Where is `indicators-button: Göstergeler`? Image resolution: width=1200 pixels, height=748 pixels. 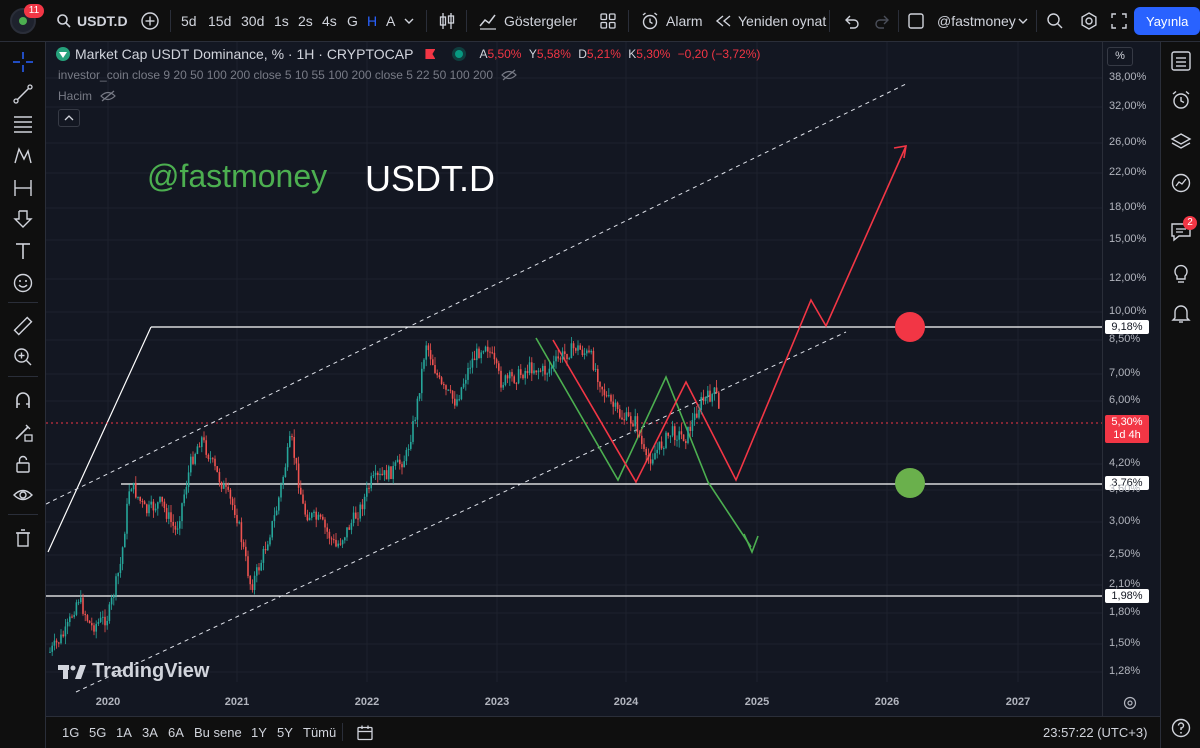 indicators-button: Göstergeler is located at coordinates (527, 20).